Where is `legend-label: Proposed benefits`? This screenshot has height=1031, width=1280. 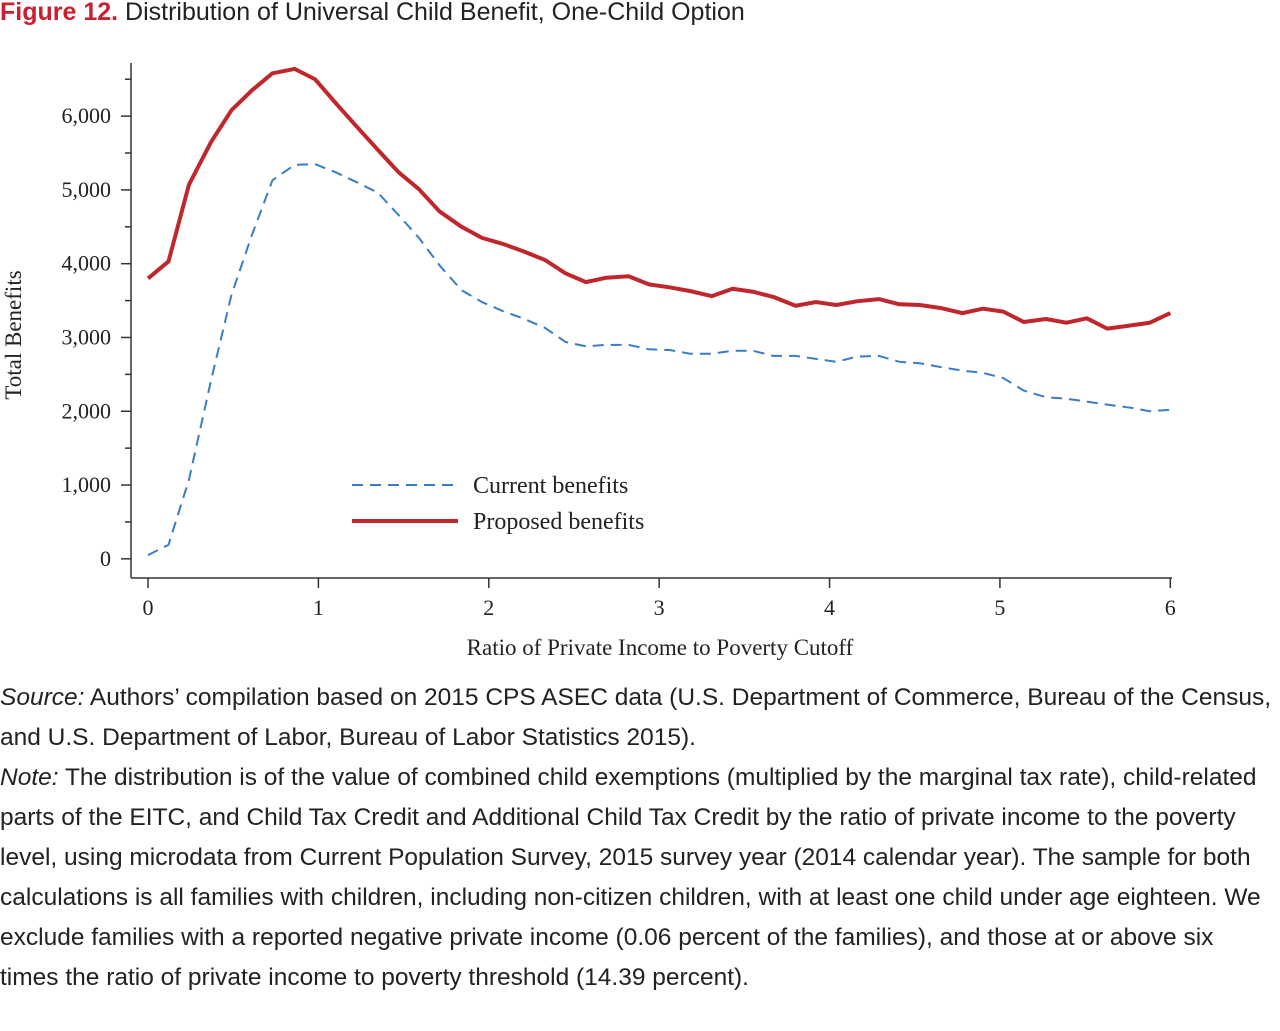 legend-label: Proposed benefits is located at coordinates (558, 522).